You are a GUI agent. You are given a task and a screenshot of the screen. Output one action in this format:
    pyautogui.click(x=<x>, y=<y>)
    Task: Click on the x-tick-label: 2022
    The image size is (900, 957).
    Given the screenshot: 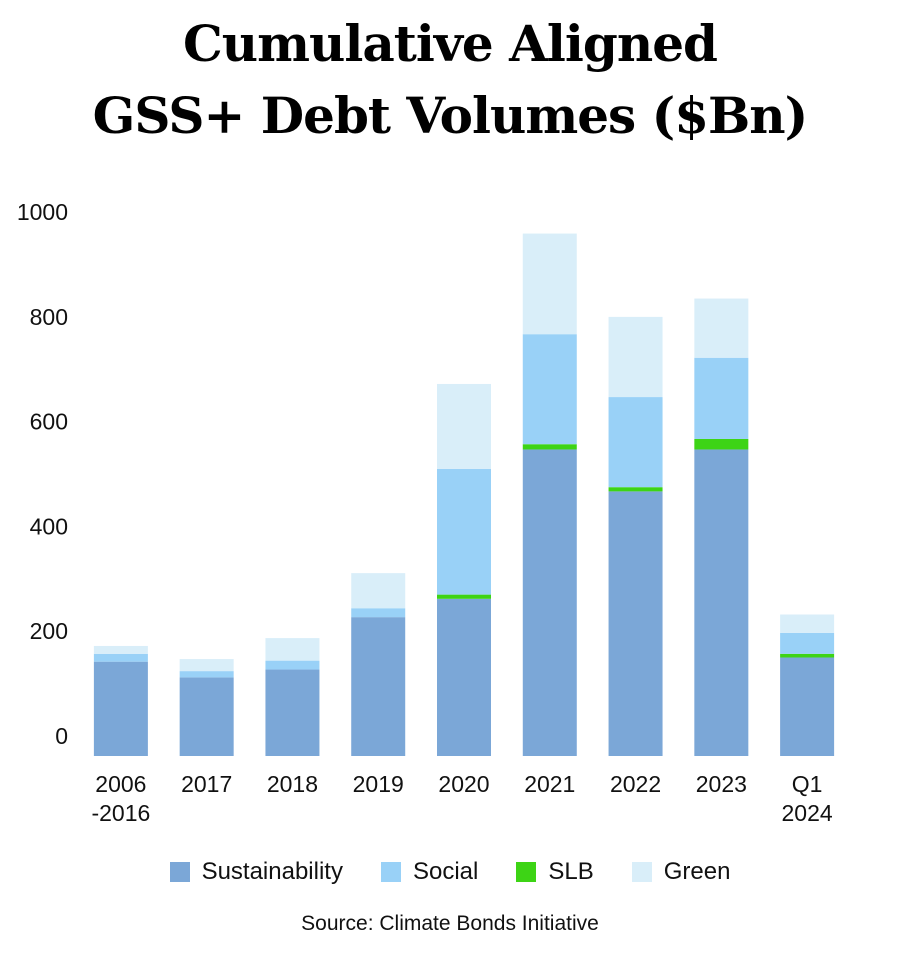 What is the action you would take?
    pyautogui.click(x=635, y=784)
    